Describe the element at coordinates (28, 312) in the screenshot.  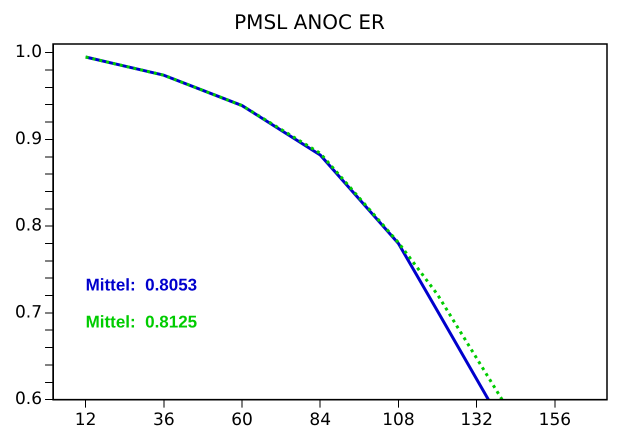
I see `y-tick-label: 0.7` at that location.